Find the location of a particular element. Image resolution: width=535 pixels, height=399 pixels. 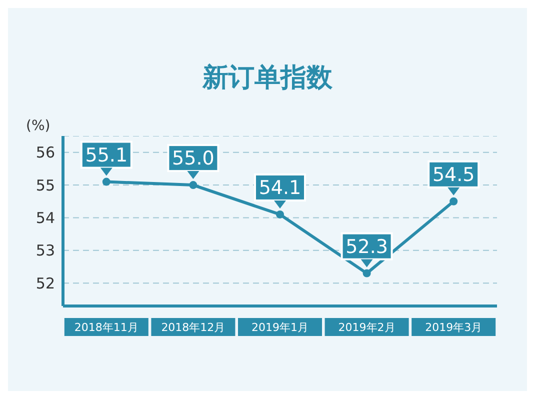

y-axis-title: (%) is located at coordinates (38, 126).